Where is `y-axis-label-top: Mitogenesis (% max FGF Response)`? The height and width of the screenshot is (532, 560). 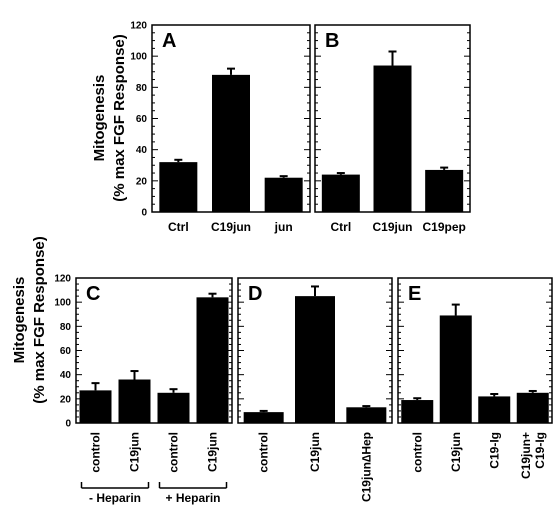 y-axis-label-top: Mitogenesis (% max FGF Response) is located at coordinates (109, 118).